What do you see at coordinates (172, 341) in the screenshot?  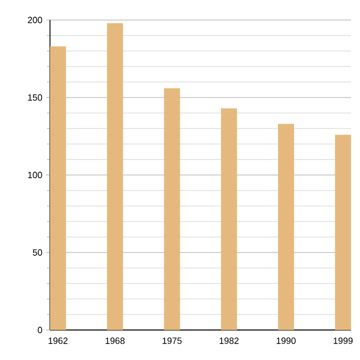 I see `x-tick-label: 1975` at bounding box center [172, 341].